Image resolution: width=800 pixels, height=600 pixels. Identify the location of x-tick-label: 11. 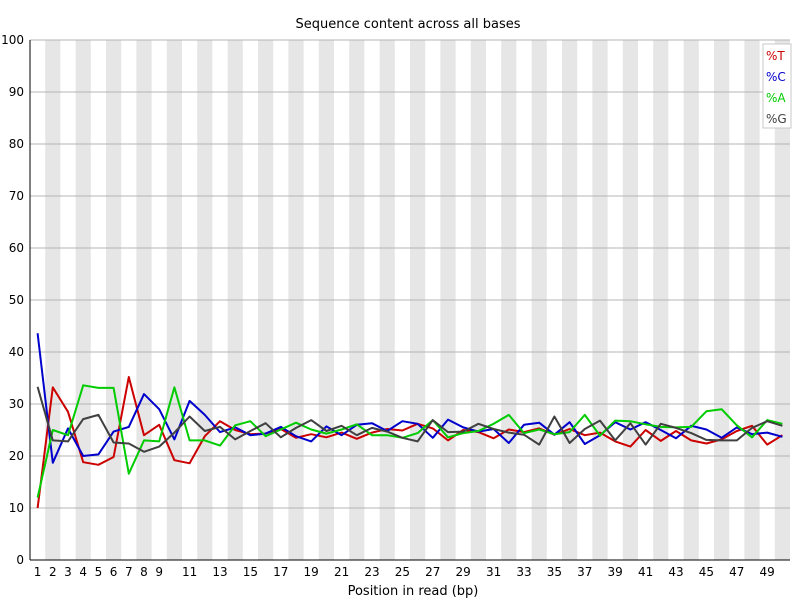
(189, 572).